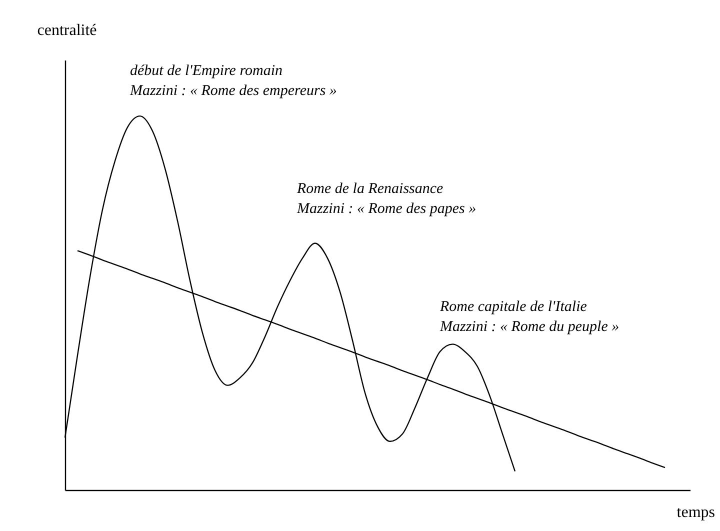 This screenshot has height=531, width=720. I want to click on y-axis-title: centralité, so click(67, 30).